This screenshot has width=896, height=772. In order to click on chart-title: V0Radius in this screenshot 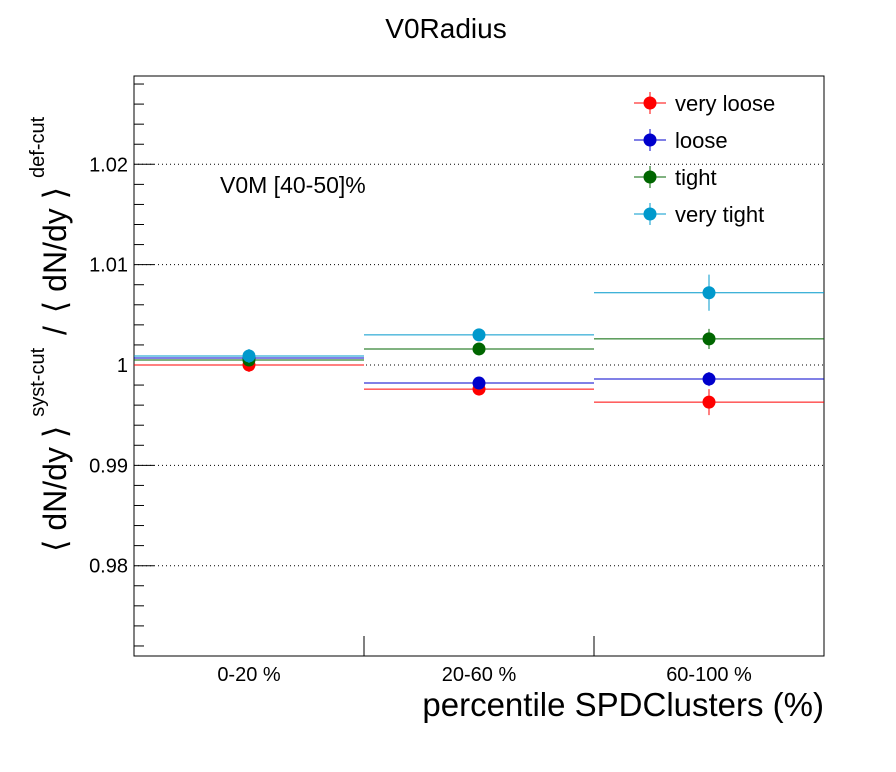, I will do `click(445, 28)`.